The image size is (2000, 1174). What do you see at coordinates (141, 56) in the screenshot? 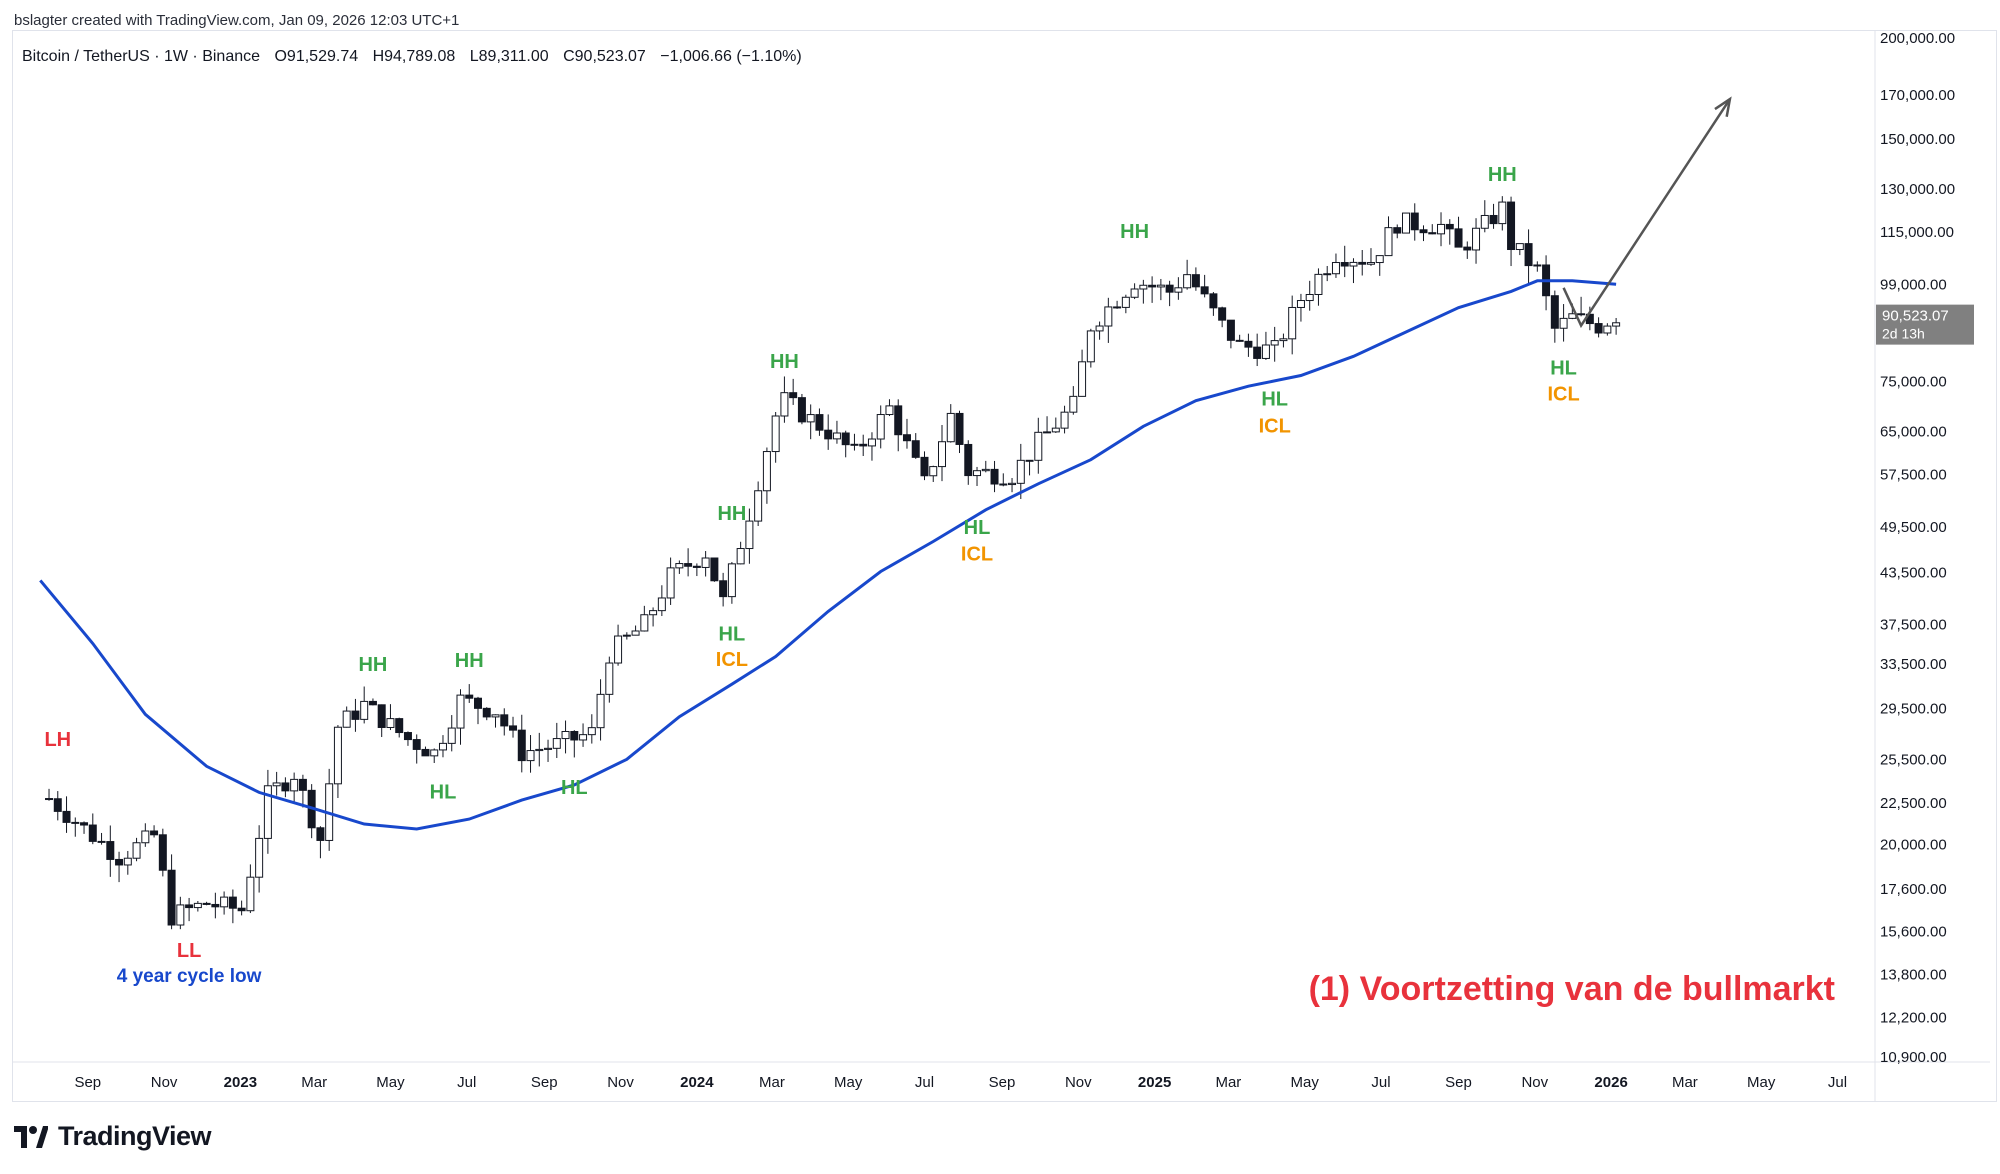
I see `symbol-name: Bitcoin / TetherUS · 1W · Binance` at bounding box center [141, 56].